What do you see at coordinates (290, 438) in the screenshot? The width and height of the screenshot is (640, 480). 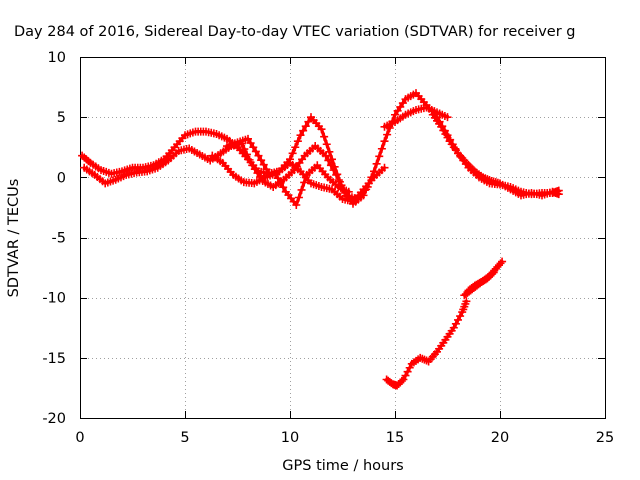 I see `x-tick-label: 10` at bounding box center [290, 438].